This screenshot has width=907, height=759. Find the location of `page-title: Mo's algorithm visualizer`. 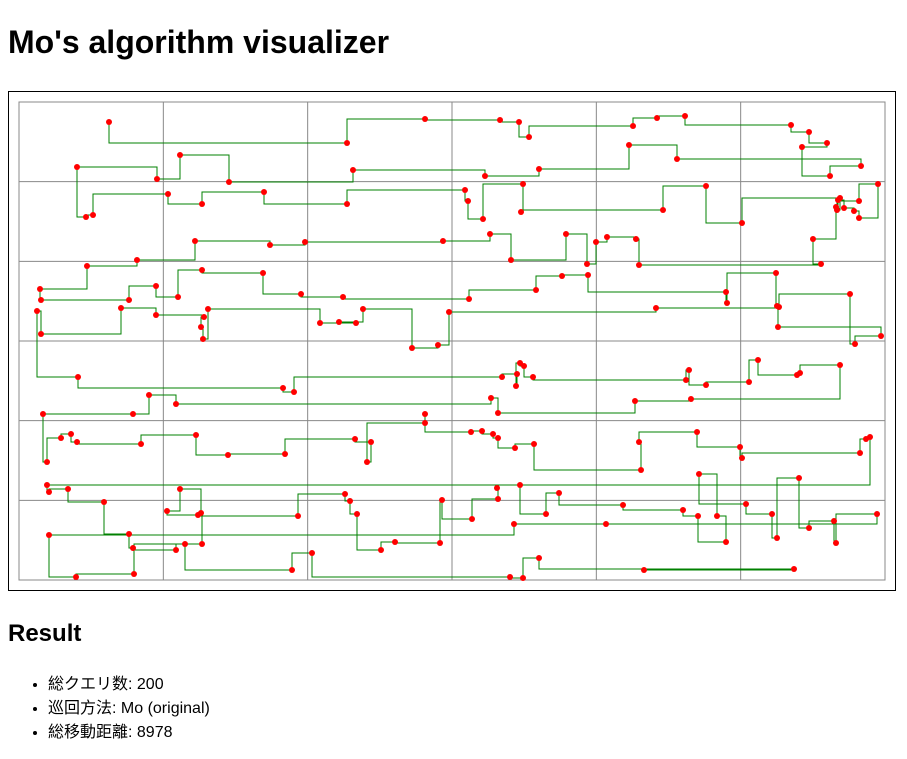

page-title: Mo's algorithm visualizer is located at coordinates (199, 42).